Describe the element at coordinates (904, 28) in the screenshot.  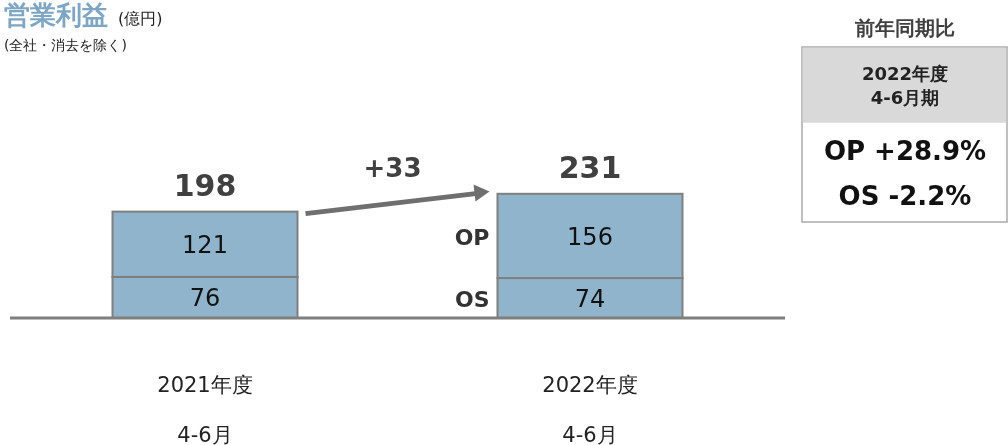
I see `text: 前年同期比` at that location.